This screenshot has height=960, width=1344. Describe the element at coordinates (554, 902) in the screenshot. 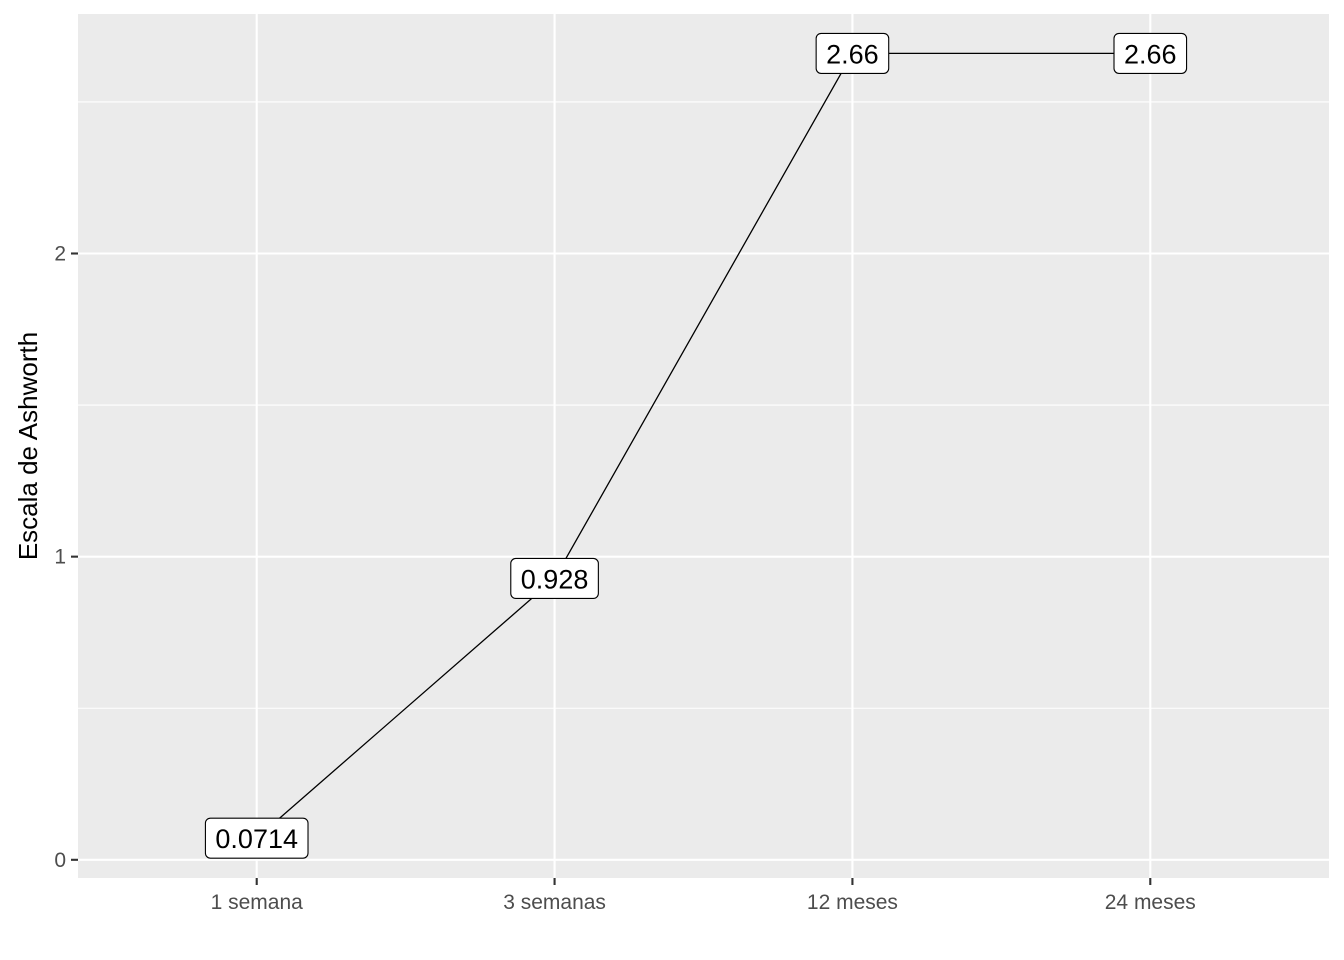

I see `x-tick-label: 3 semanas` at that location.